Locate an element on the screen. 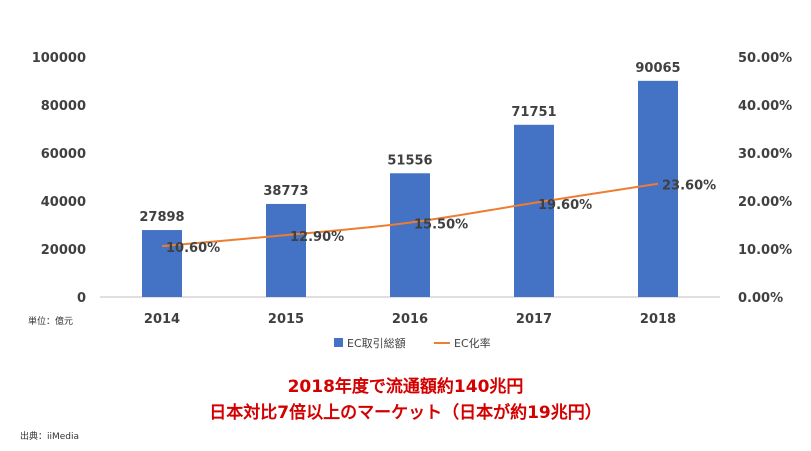  unit-label: 単位：億元 is located at coordinates (51, 322).